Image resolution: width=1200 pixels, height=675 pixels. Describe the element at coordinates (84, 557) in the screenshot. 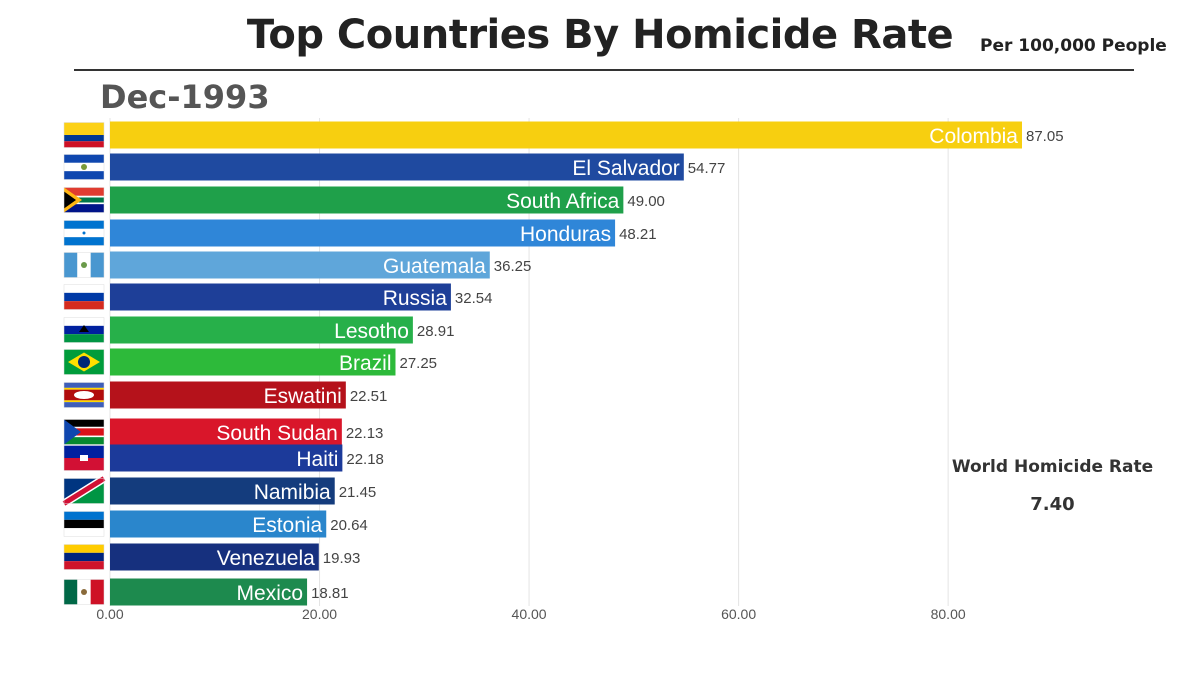

I see `venezuela-flag-icon` at that location.